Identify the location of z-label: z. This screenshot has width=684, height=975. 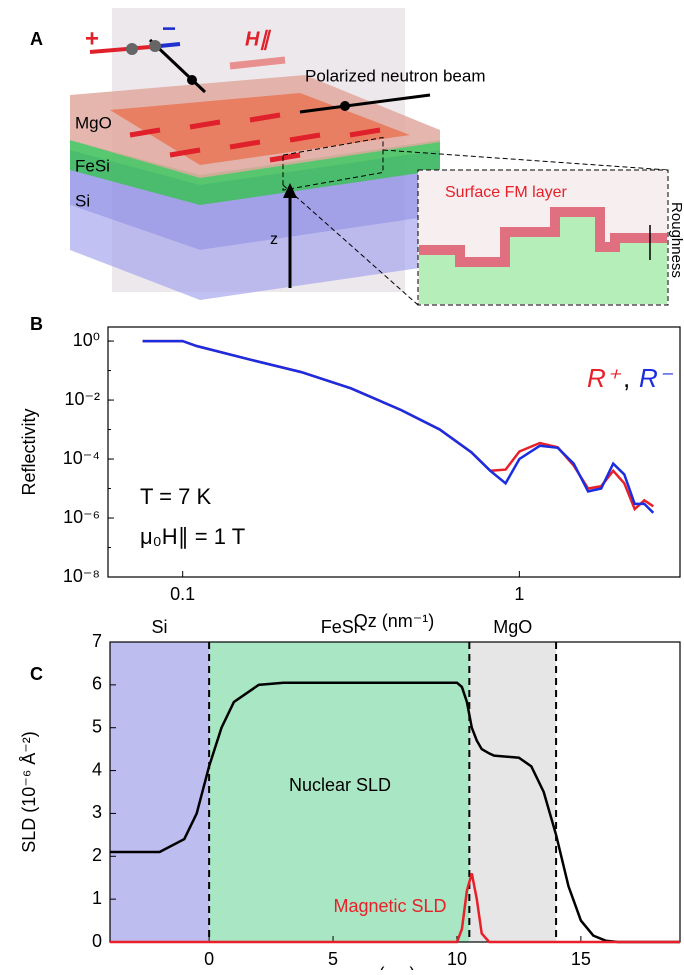
(274, 239).